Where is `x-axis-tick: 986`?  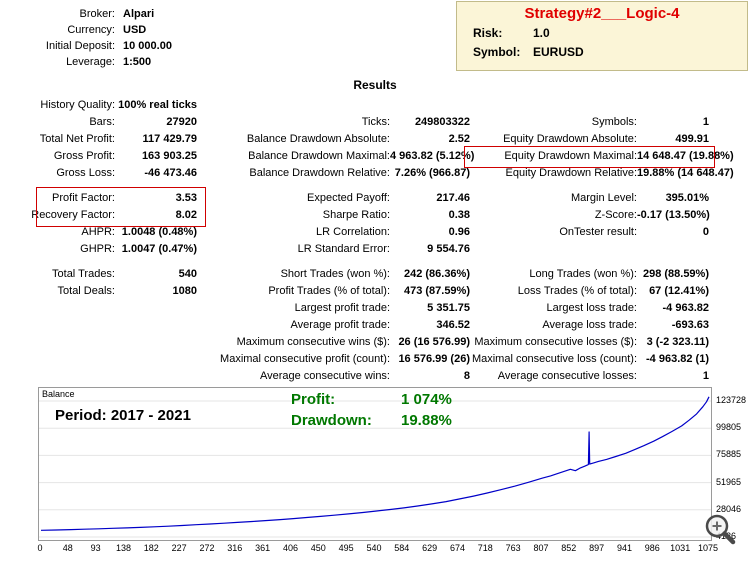 x-axis-tick: 986 is located at coordinates (652, 548).